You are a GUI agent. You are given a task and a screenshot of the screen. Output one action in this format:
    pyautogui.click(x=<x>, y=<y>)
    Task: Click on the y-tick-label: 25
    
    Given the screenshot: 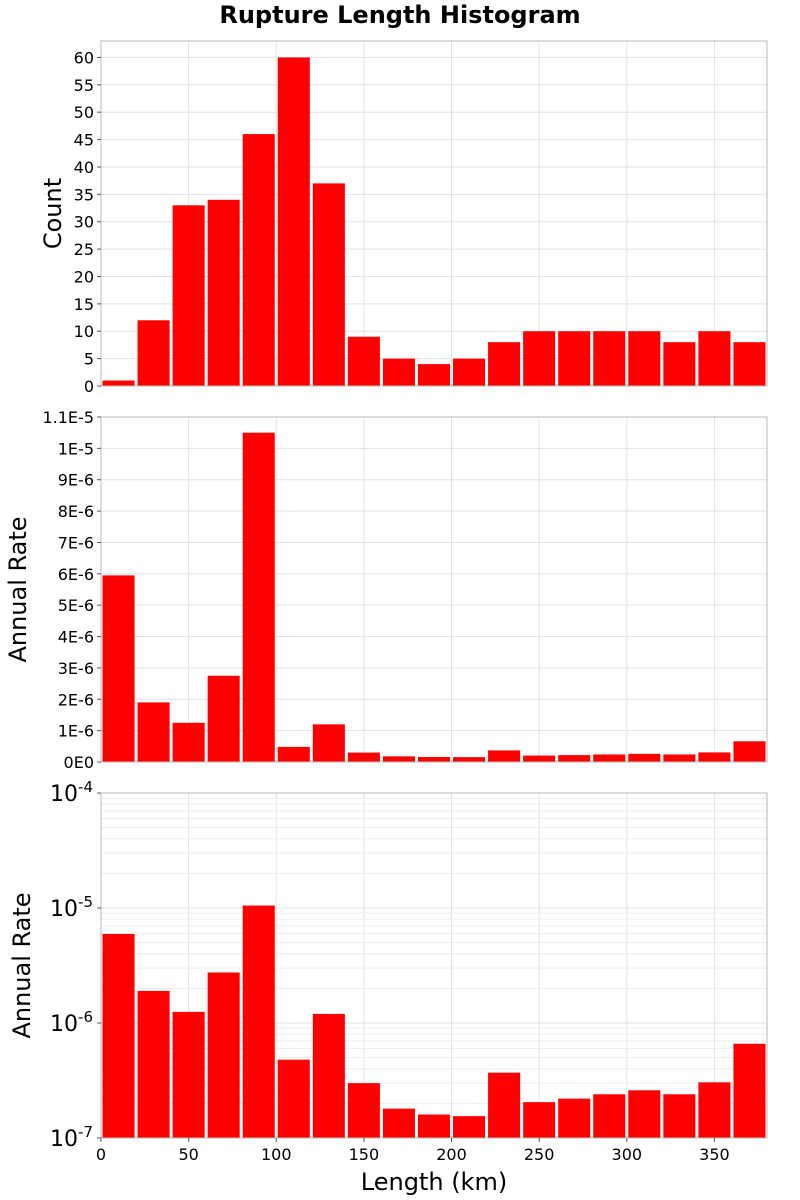 What is the action you would take?
    pyautogui.click(x=84, y=249)
    